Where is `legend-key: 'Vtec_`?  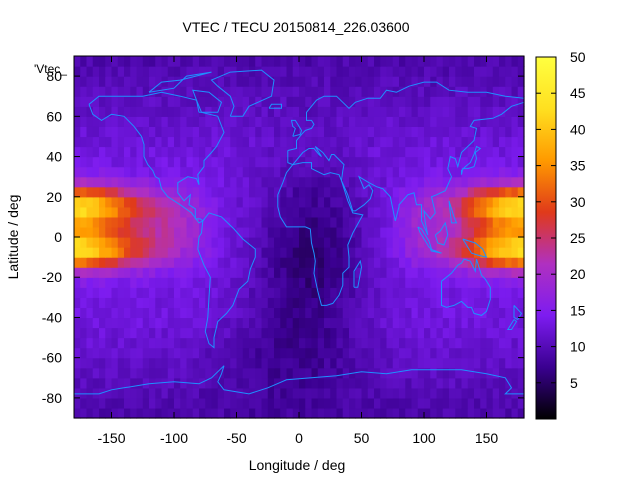 legend-key: 'Vtec_ is located at coordinates (50, 69).